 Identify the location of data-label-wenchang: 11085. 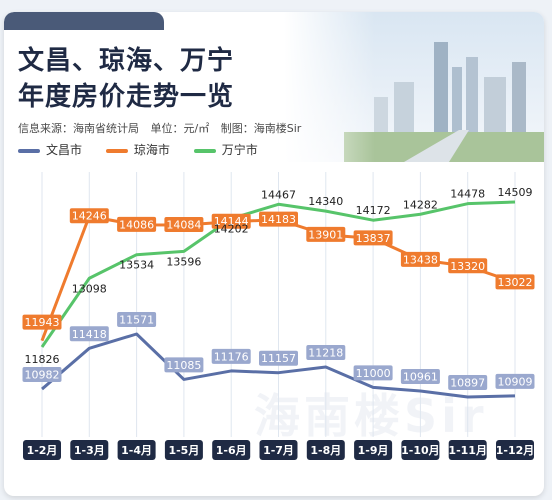
(183, 365).